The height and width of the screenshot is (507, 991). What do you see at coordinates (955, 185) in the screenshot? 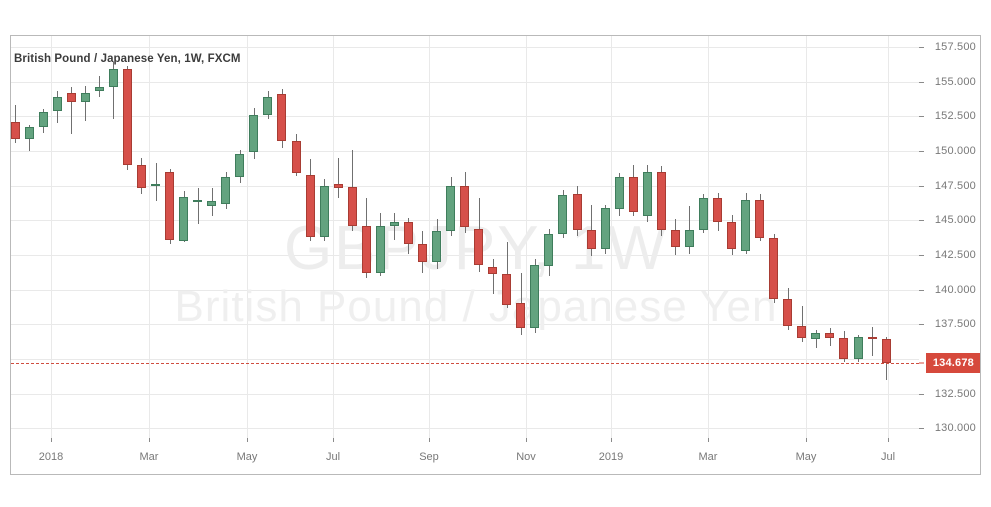
I see `y-axis-tick-label: 147.500` at bounding box center [955, 185].